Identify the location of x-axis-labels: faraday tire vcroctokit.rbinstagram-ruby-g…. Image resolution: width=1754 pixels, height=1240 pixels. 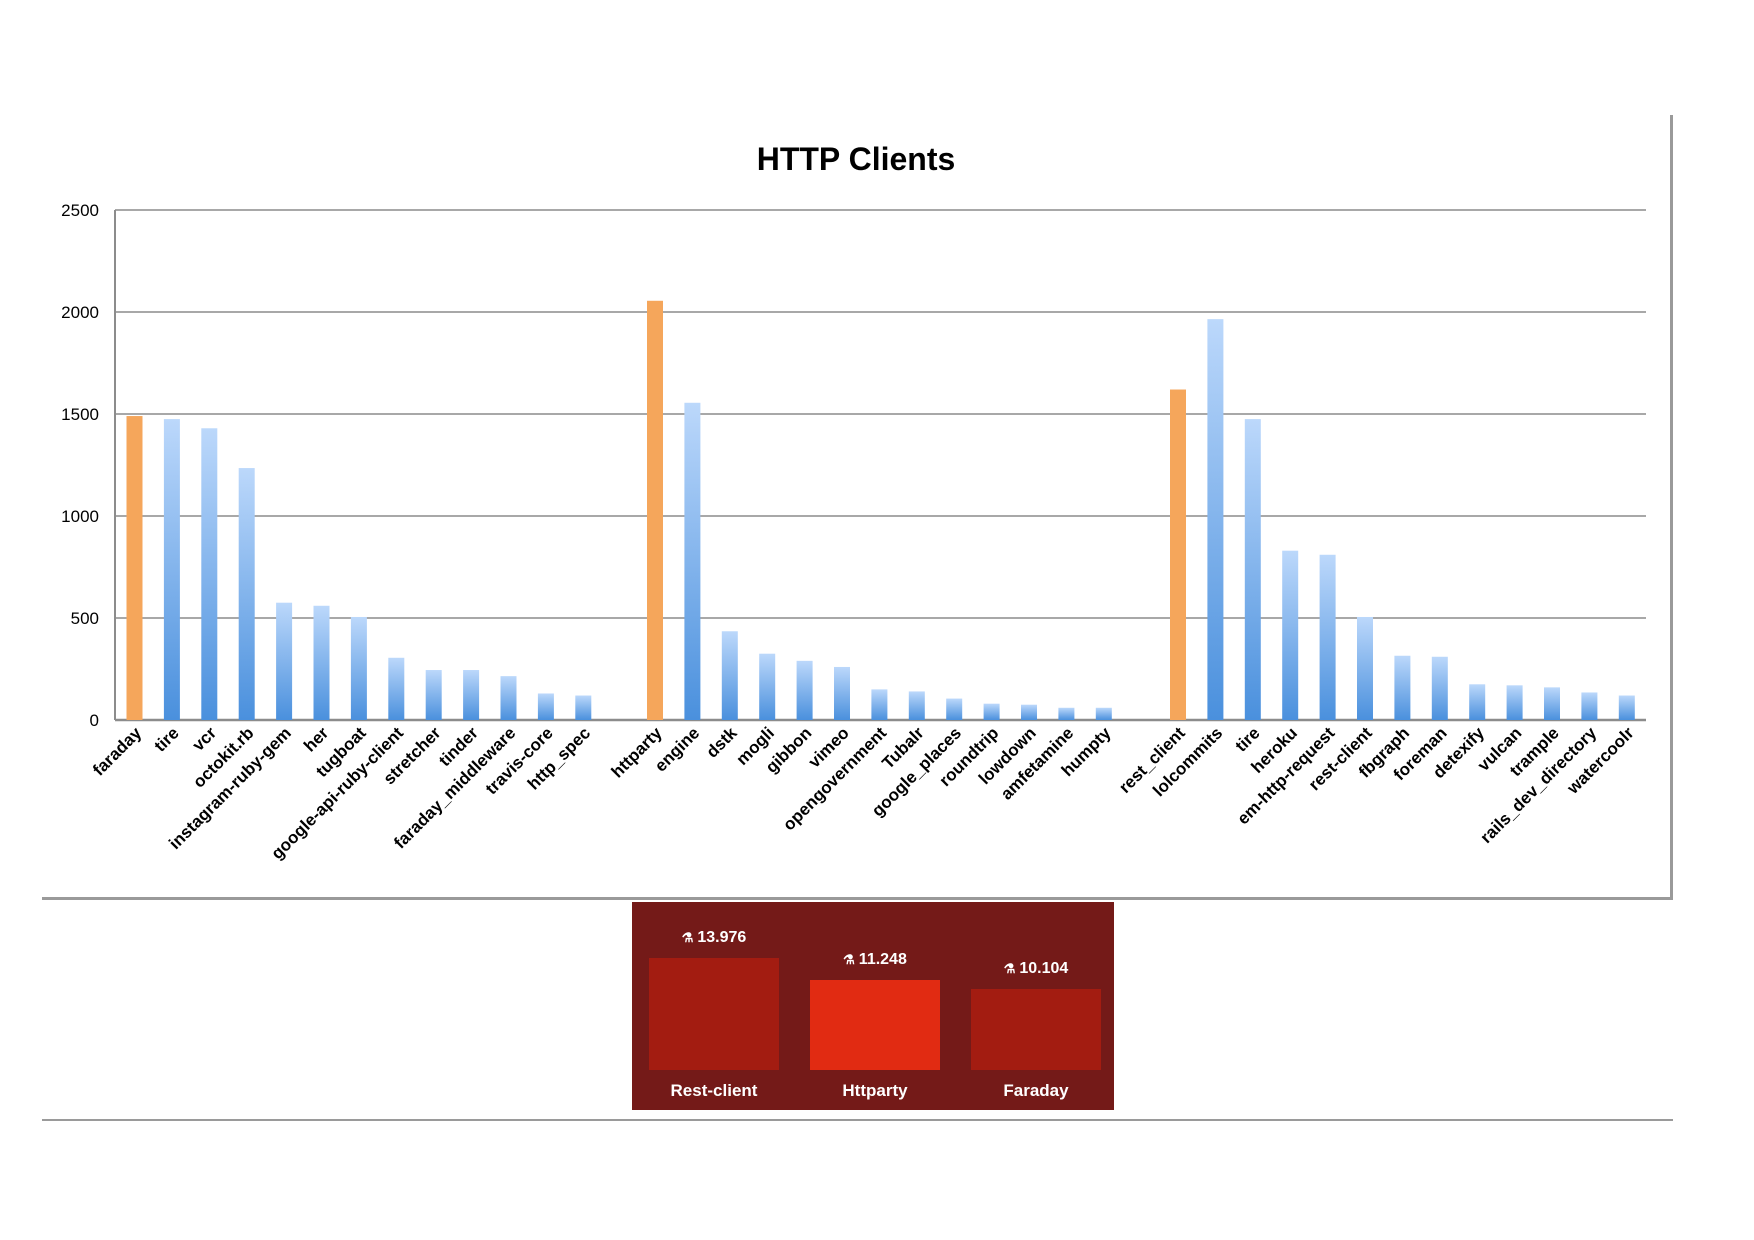
(863, 793).